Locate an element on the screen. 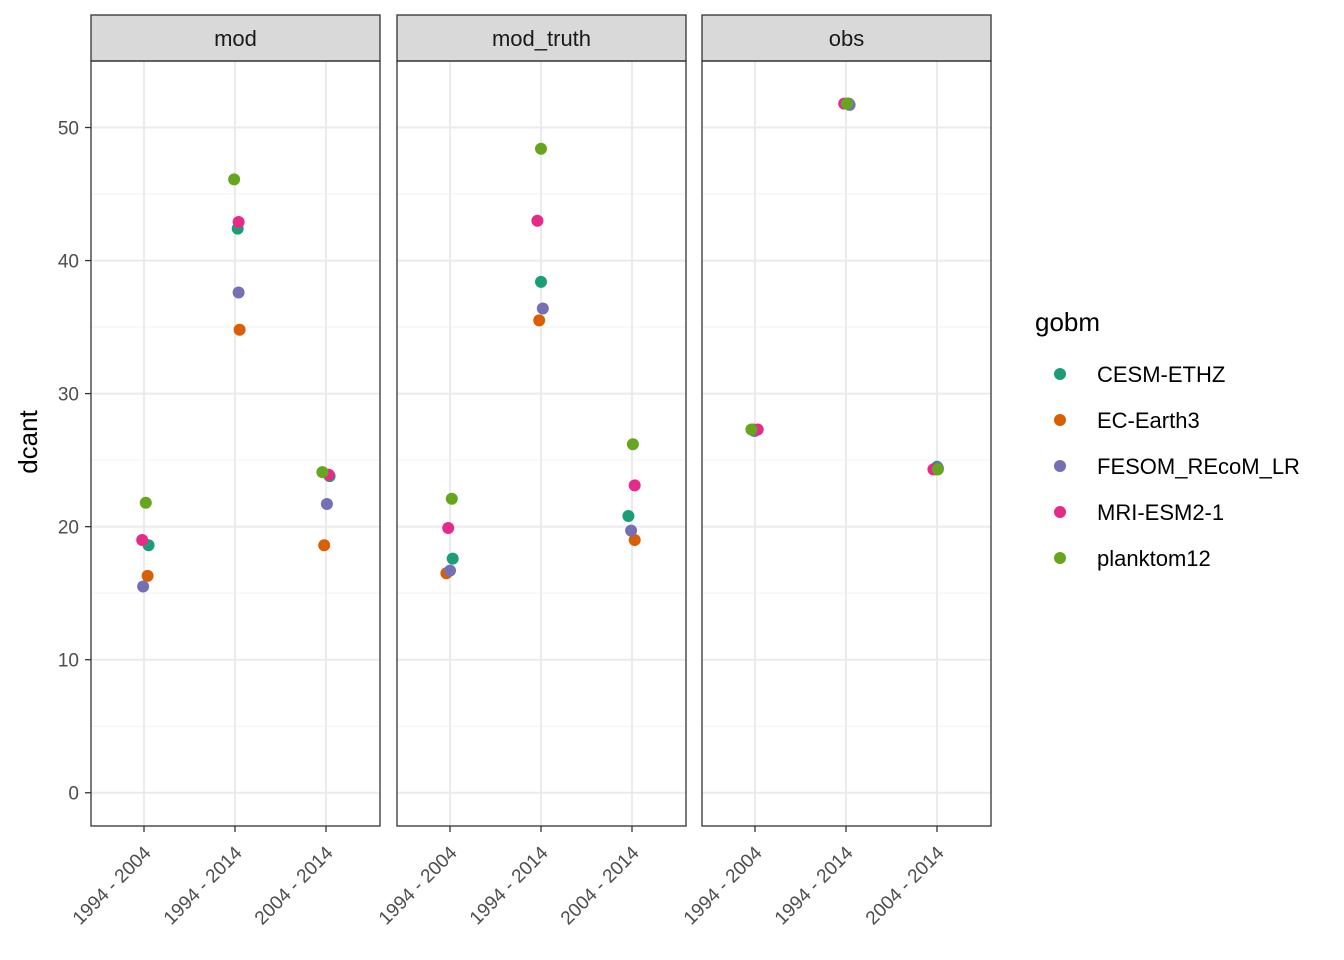  legend-entry: FESOM_REcoM_LR is located at coordinates (1177, 466).